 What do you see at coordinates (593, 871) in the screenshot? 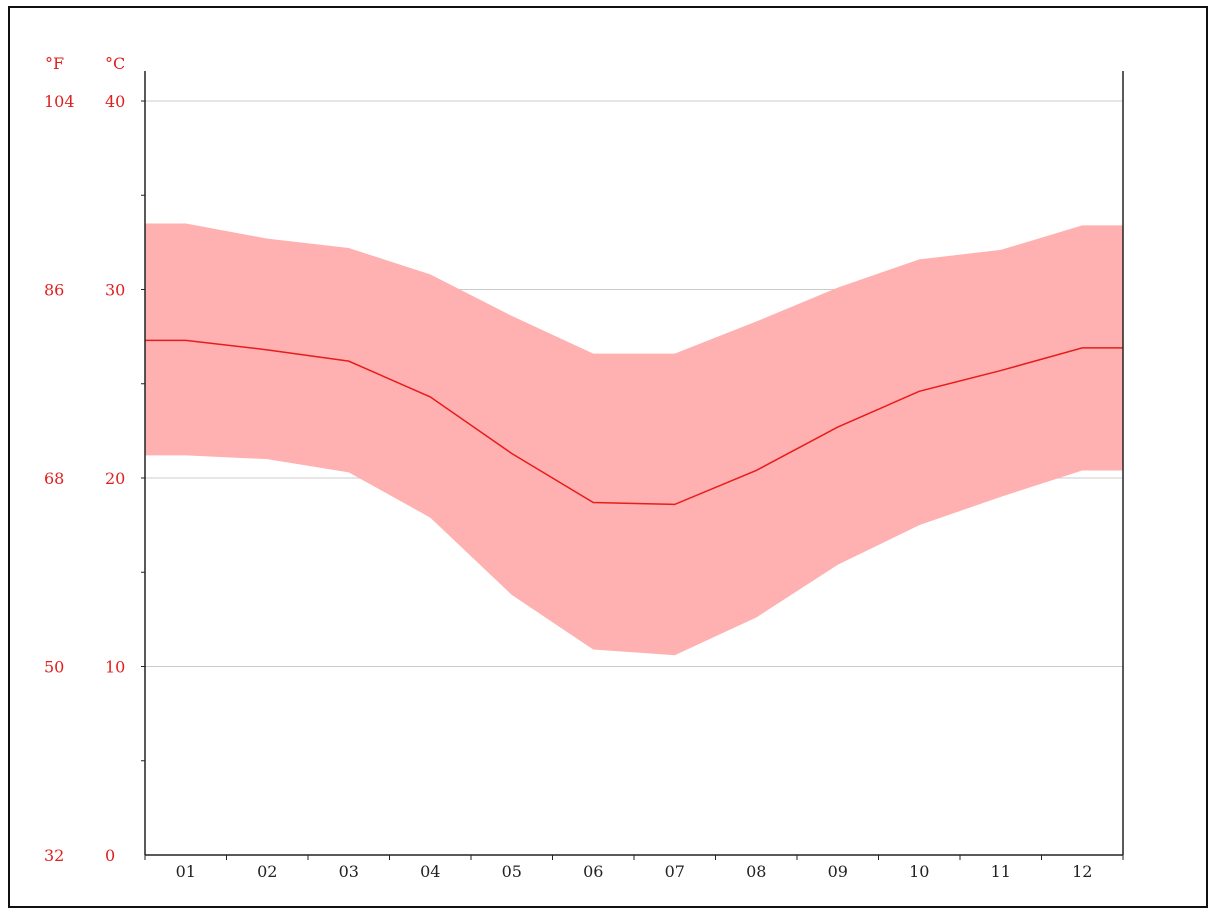
I see `x-tick-label: 06` at bounding box center [593, 871].